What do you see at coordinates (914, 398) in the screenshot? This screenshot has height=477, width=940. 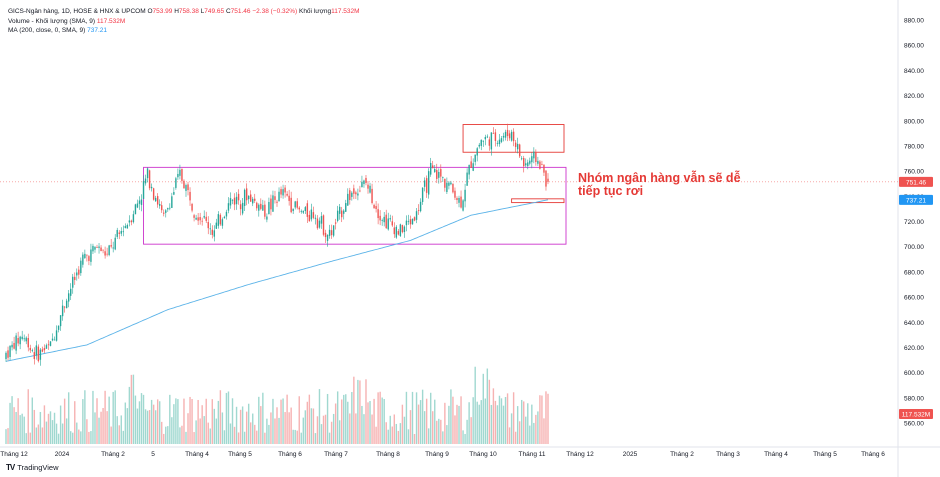 I see `y-tick-label: 580.00` at bounding box center [914, 398].